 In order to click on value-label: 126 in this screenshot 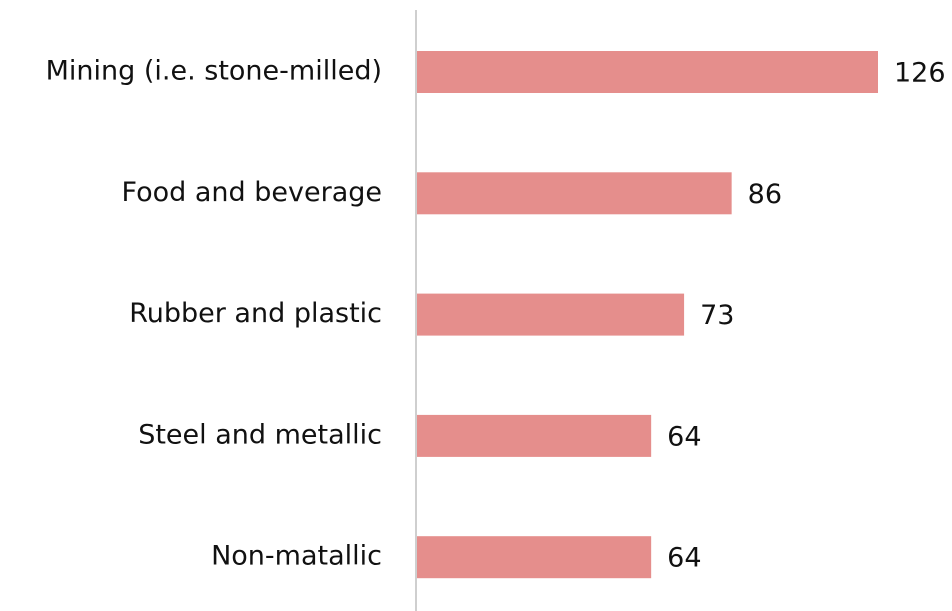, I will do `click(920, 73)`.